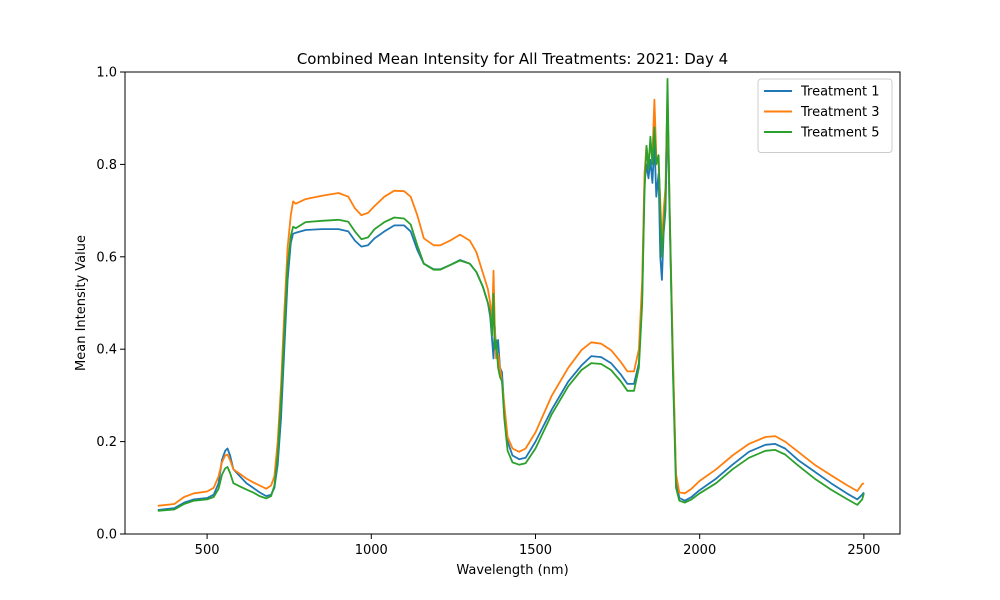  Describe the element at coordinates (512, 570) in the screenshot. I see `x-axis-label: Wavelength (nm)` at that location.